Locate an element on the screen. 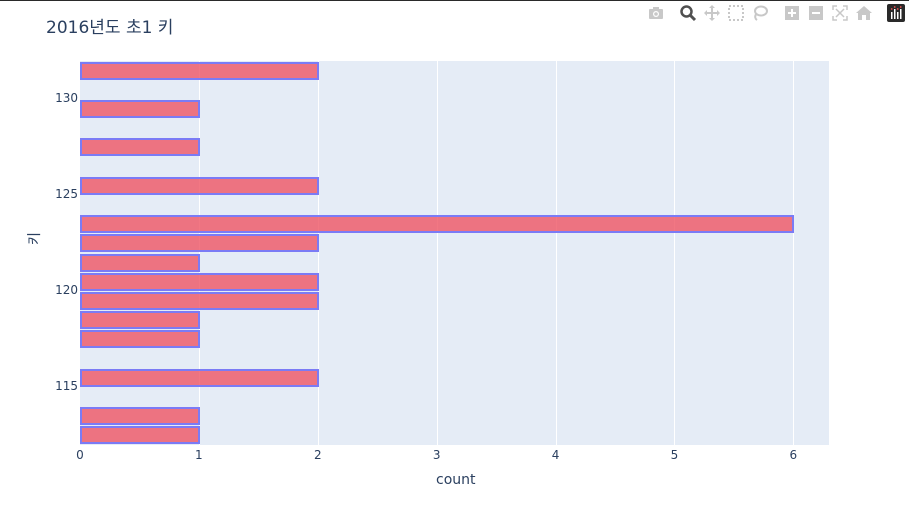  box-select-icon is located at coordinates (736, 13).